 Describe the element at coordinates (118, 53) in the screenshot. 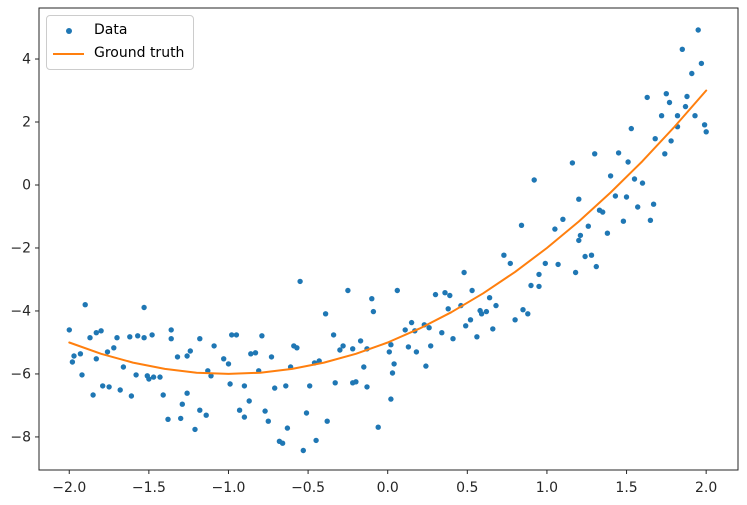

I see `legend-entry-ground-truth: Ground truth` at that location.